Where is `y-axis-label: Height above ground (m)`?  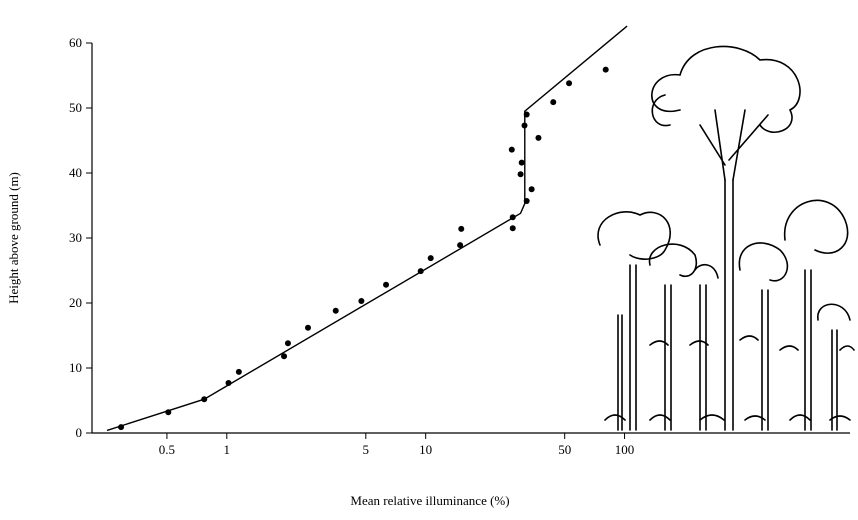
y-axis-label: Height above ground (m) is located at coordinates (13, 238).